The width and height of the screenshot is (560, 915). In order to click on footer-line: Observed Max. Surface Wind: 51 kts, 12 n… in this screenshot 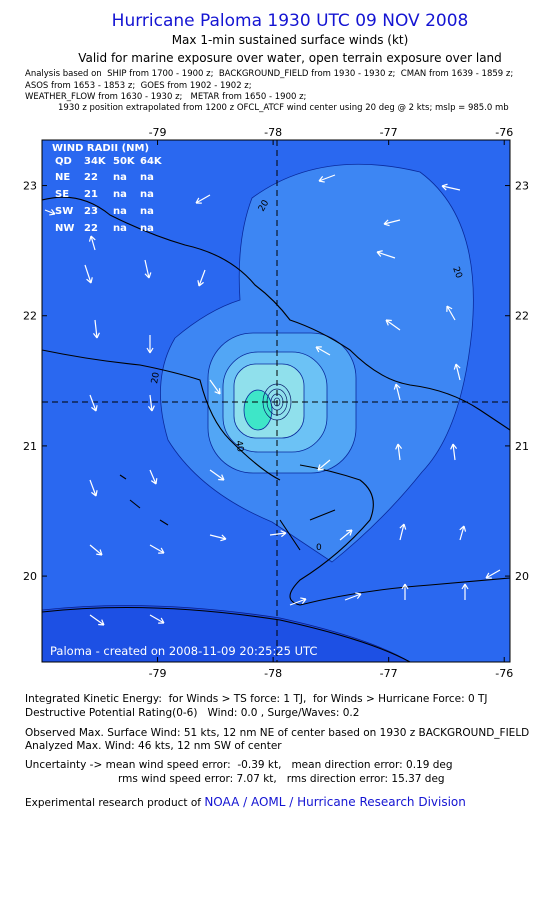, I will do `click(277, 733)`.